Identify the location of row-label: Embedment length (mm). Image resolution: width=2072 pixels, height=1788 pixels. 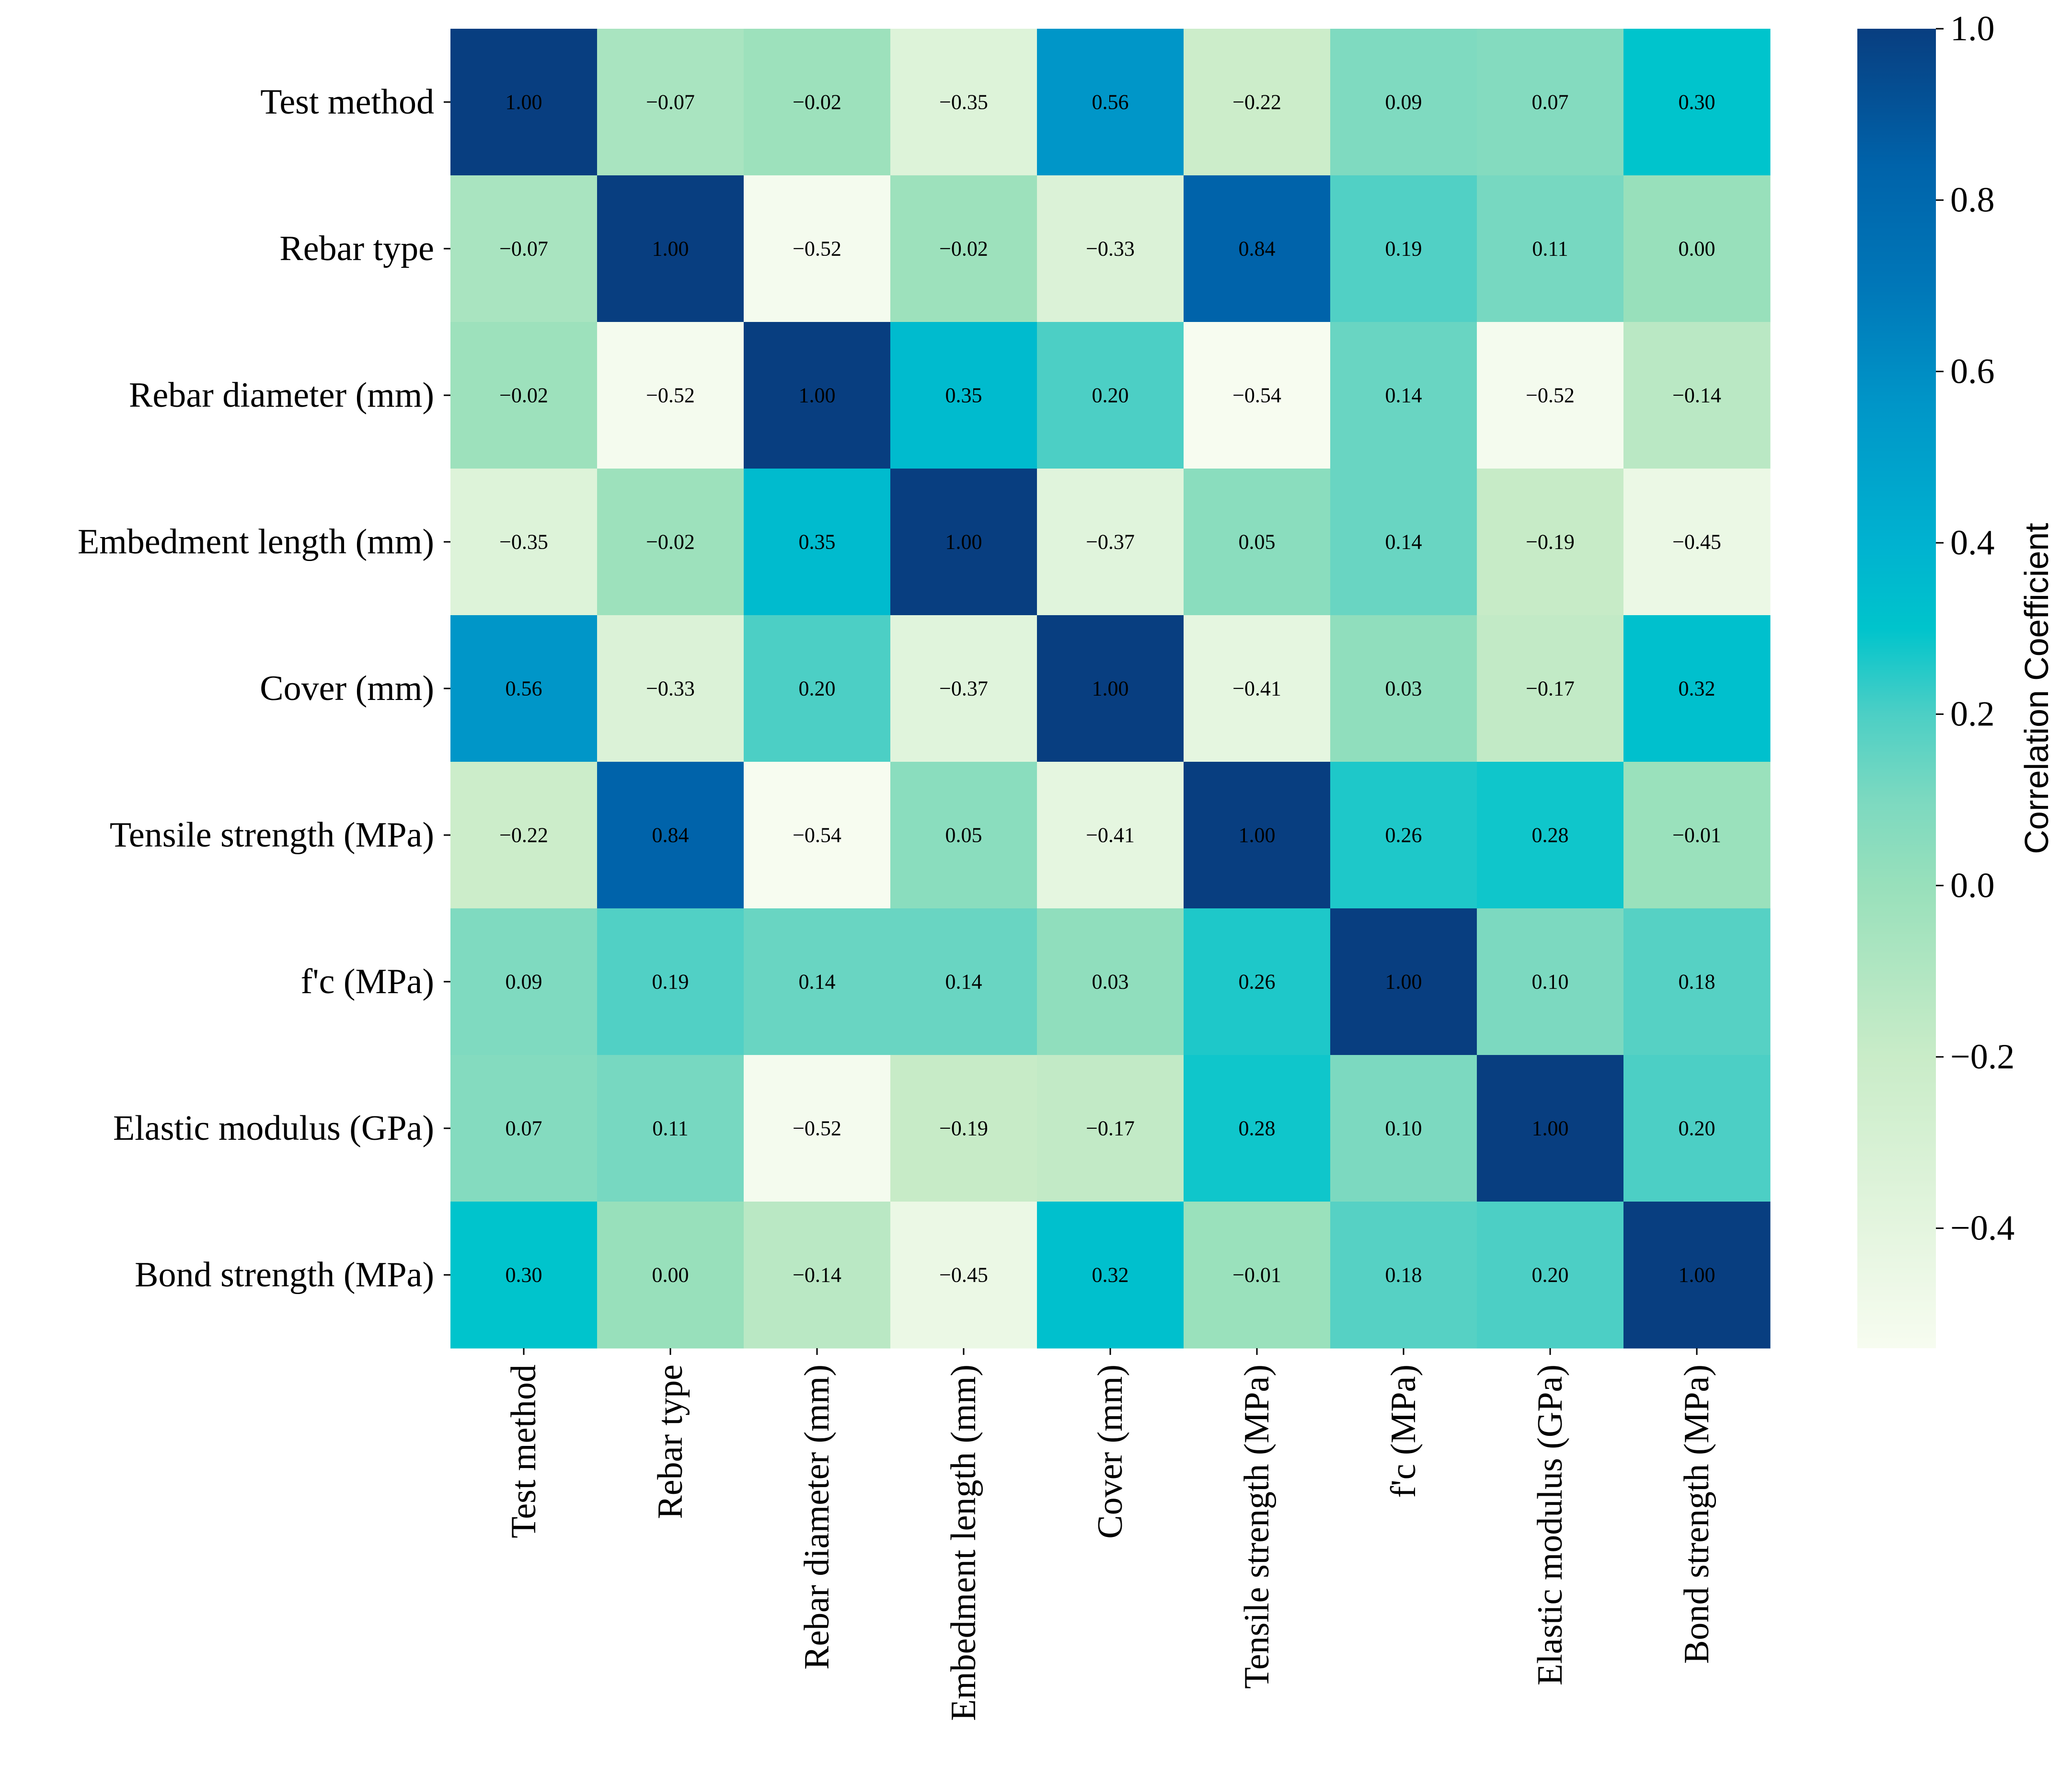
(256, 542).